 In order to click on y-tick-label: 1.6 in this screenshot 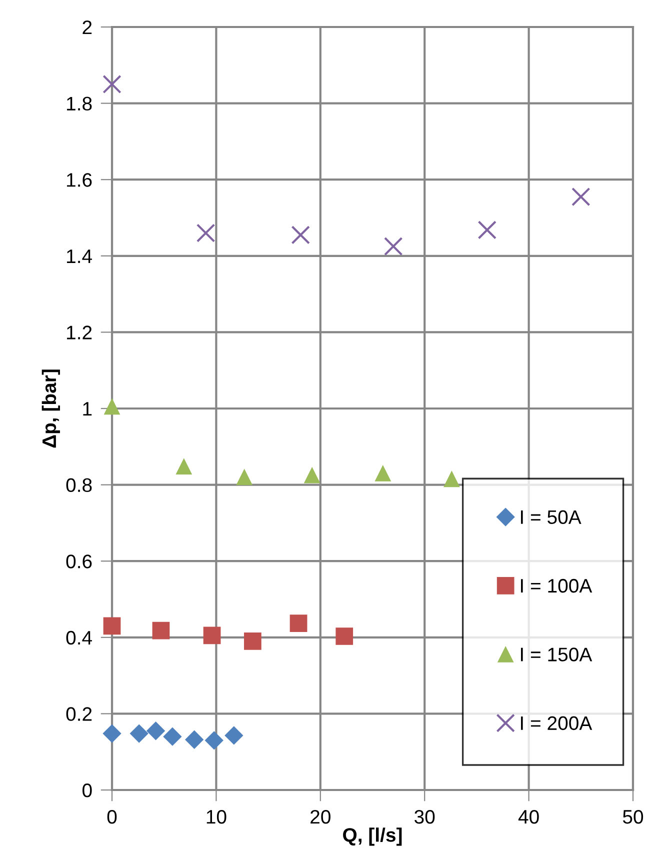, I will do `click(79, 180)`.